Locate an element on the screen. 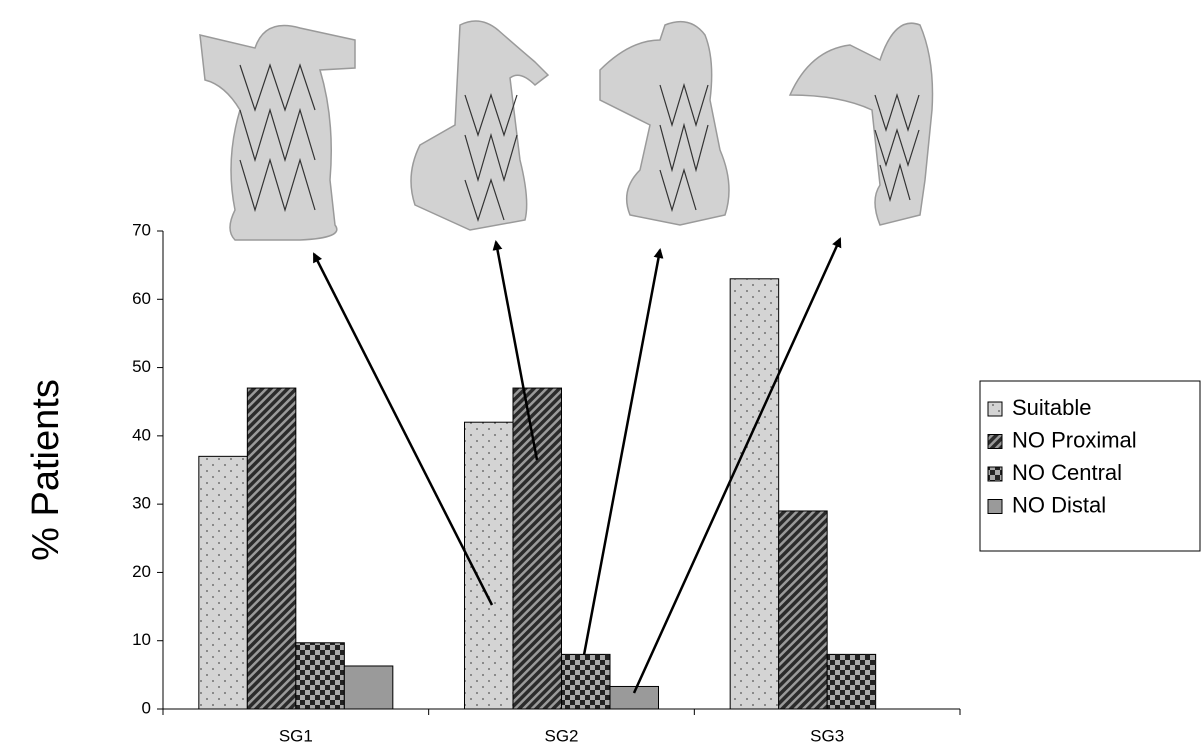  legend-box is located at coordinates (1090, 466).